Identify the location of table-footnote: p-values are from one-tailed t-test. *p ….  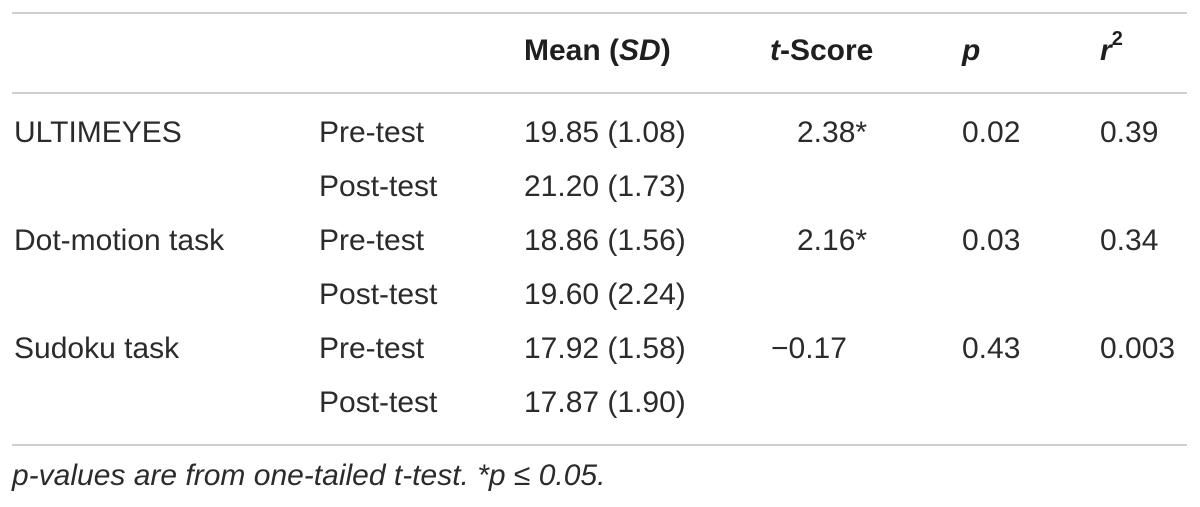
(309, 475).